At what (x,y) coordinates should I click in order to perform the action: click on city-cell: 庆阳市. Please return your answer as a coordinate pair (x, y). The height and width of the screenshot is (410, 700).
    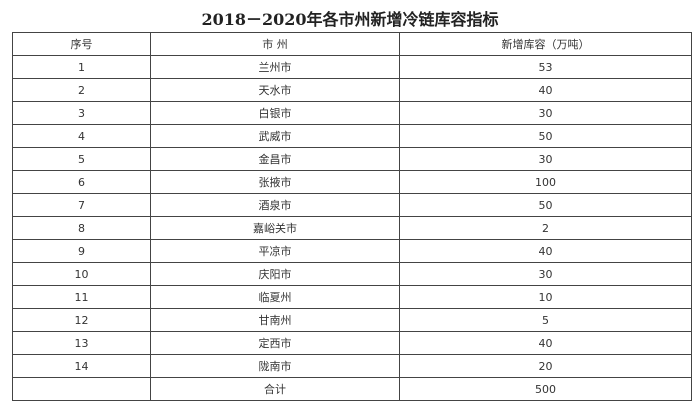
    Looking at the image, I should click on (275, 274).